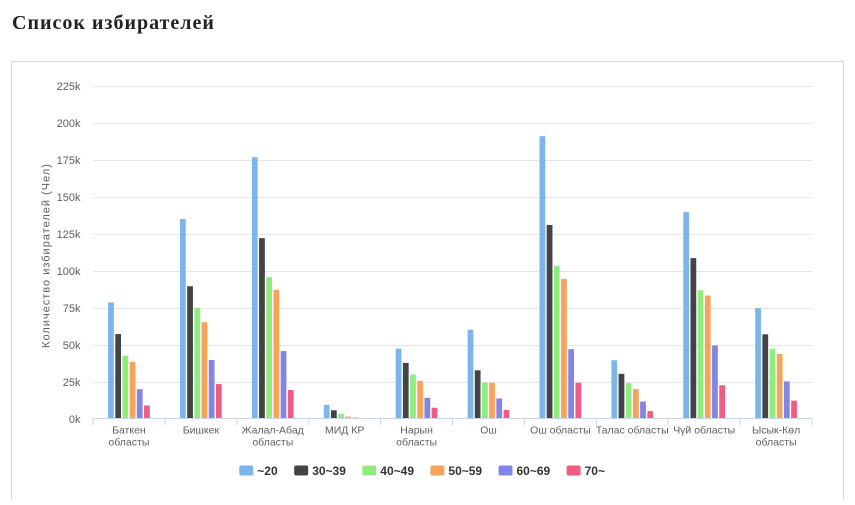  Describe the element at coordinates (69, 161) in the screenshot. I see `svg-text: 175k` at that location.